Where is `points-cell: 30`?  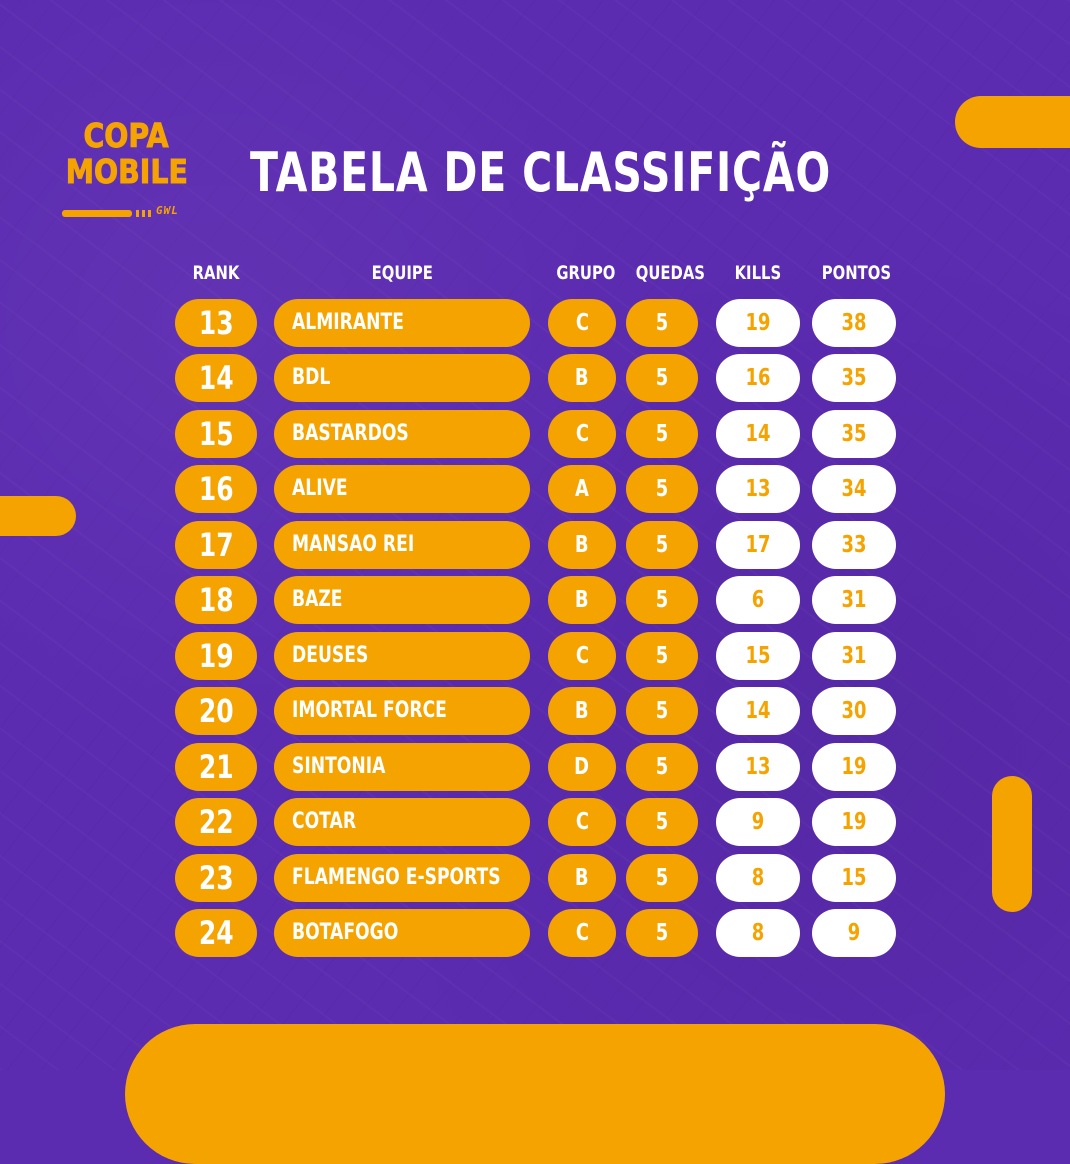 points-cell: 30 is located at coordinates (854, 711).